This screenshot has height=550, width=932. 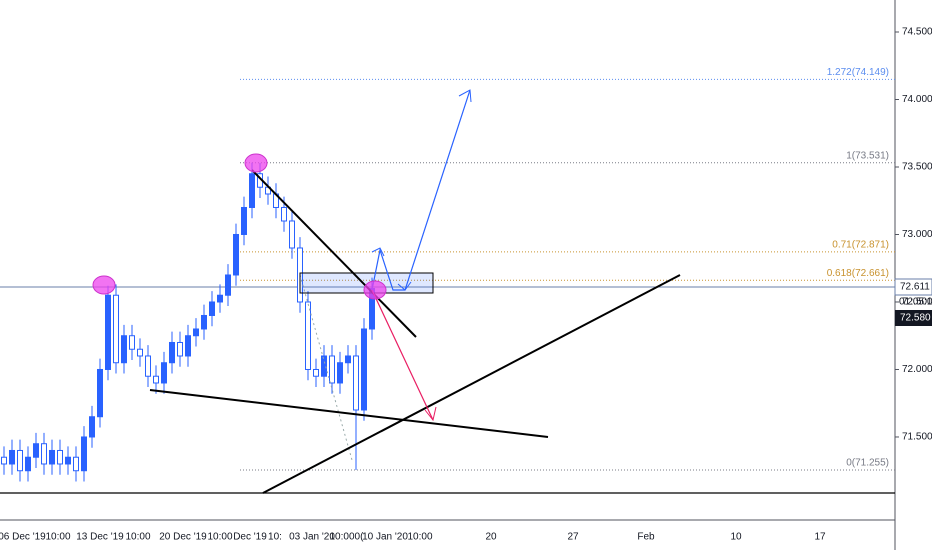 What do you see at coordinates (917, 234) in the screenshot?
I see `y-tick-label: 73.000` at bounding box center [917, 234].